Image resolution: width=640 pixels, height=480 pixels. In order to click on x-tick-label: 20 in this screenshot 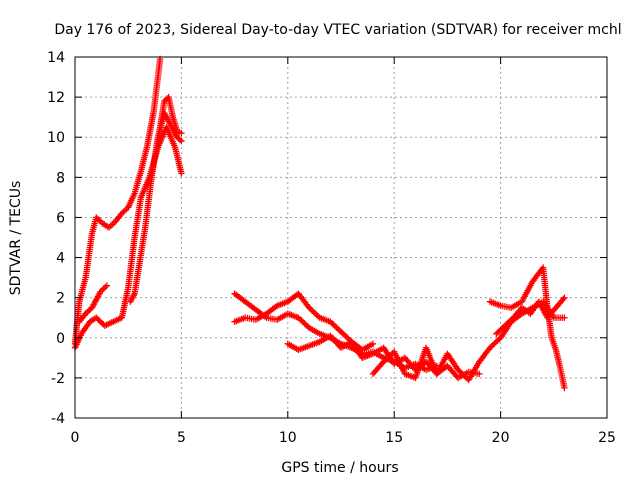, I will do `click(501, 438)`.